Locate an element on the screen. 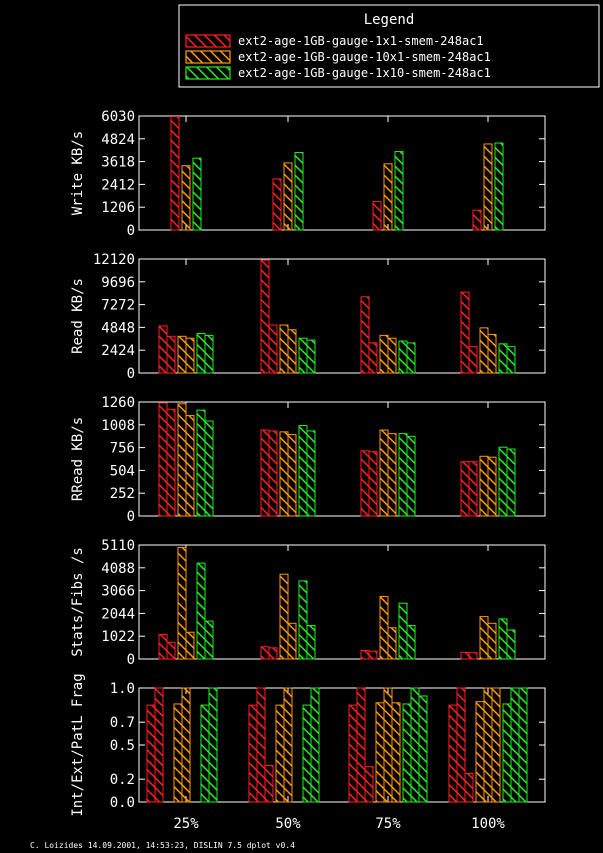 Image resolution: width=603 pixels, height=853 pixels. legend-entry-3: ext2-age-1GB-gauge-1x10-smem-248ac1 is located at coordinates (364, 73).